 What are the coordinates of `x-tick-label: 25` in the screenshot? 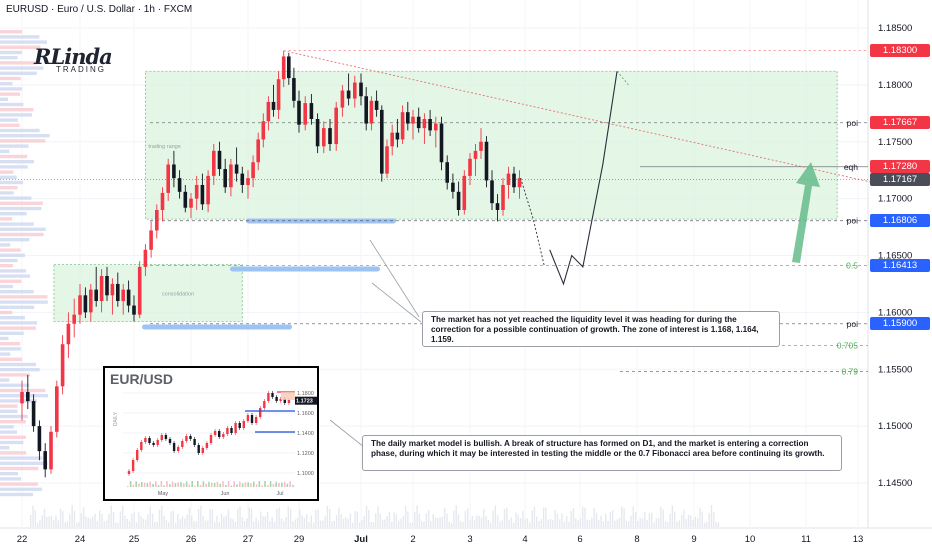 It's located at (134, 539).